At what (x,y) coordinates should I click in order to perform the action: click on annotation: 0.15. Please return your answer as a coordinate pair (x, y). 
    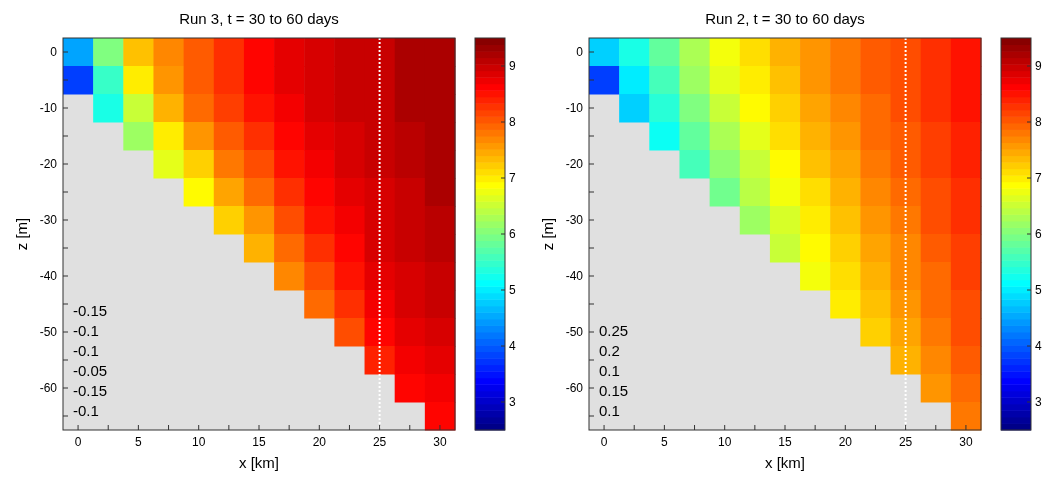
    Looking at the image, I should click on (614, 390).